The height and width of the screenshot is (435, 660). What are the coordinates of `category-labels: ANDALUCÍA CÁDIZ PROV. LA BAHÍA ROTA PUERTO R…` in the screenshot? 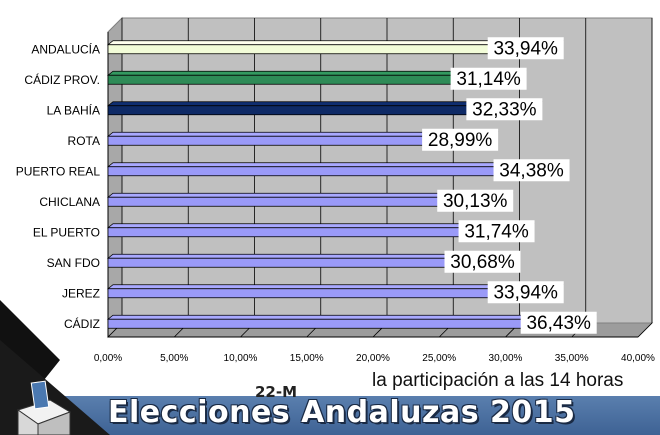 It's located at (58, 186).